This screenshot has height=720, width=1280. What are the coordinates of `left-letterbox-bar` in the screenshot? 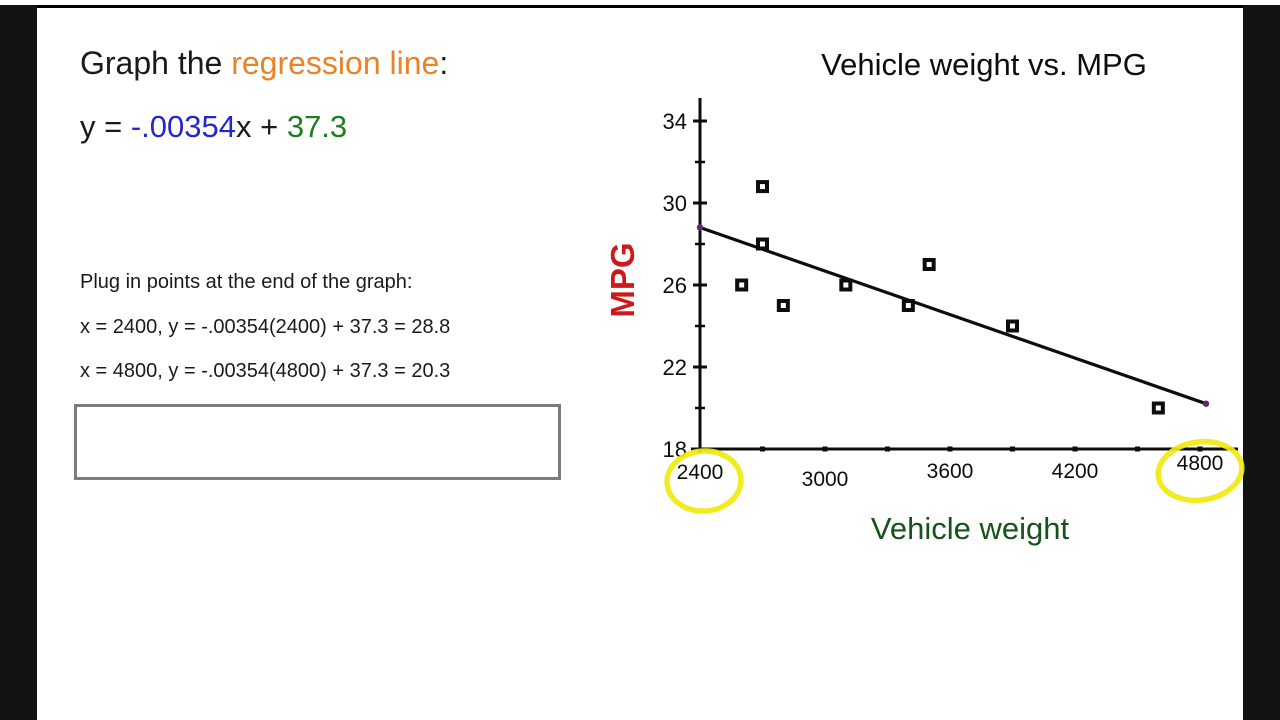 It's located at (18, 362).